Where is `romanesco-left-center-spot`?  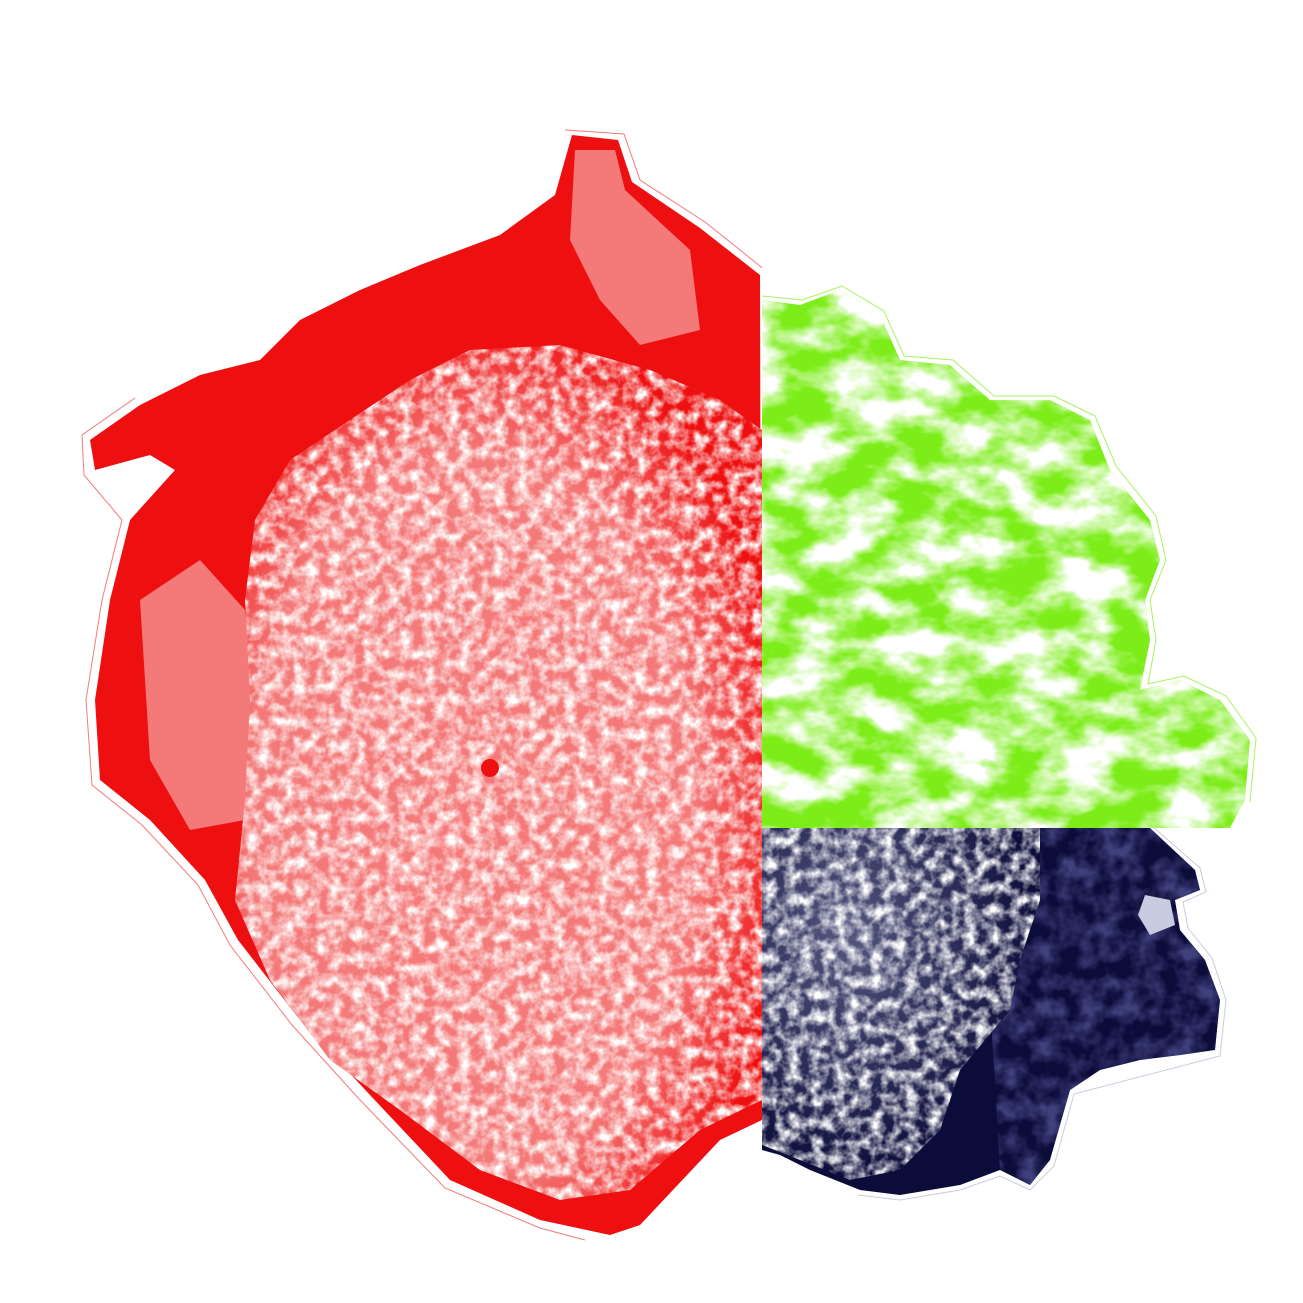
romanesco-left-center-spot is located at coordinates (490, 768).